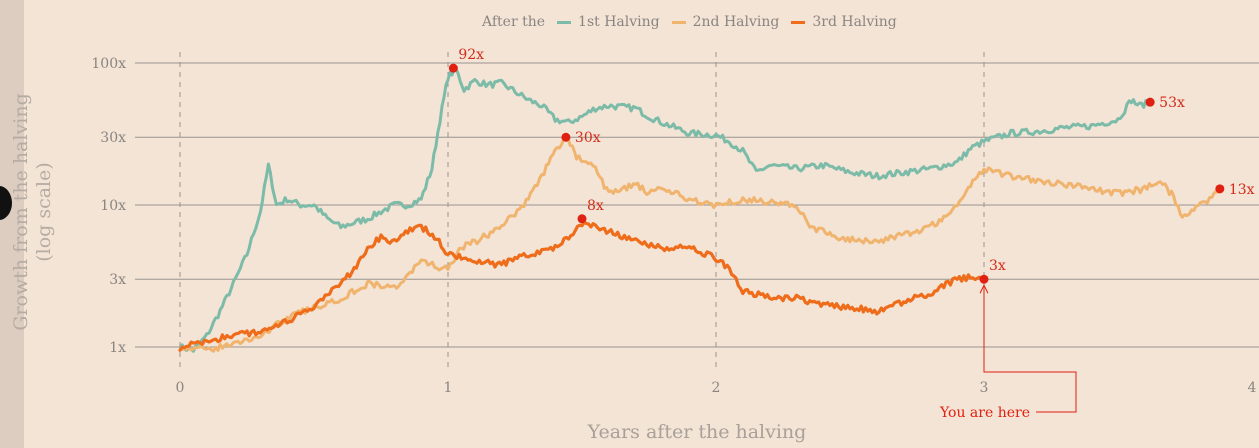 The width and height of the screenshot is (1259, 448). I want to click on x-tick-label: 2, so click(716, 388).